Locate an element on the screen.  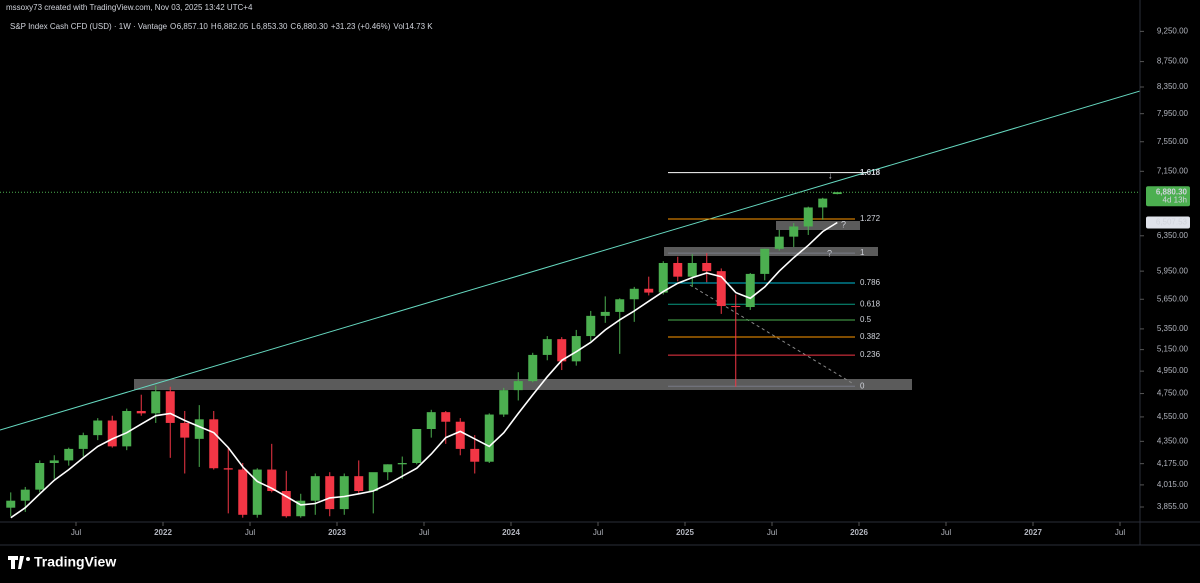
x-tick-label: 2026 is located at coordinates (859, 532).